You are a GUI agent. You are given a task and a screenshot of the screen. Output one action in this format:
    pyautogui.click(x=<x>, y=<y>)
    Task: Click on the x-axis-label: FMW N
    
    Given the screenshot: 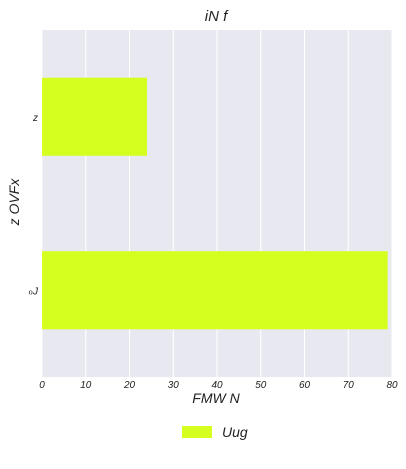 What is the action you would take?
    pyautogui.click(x=216, y=398)
    